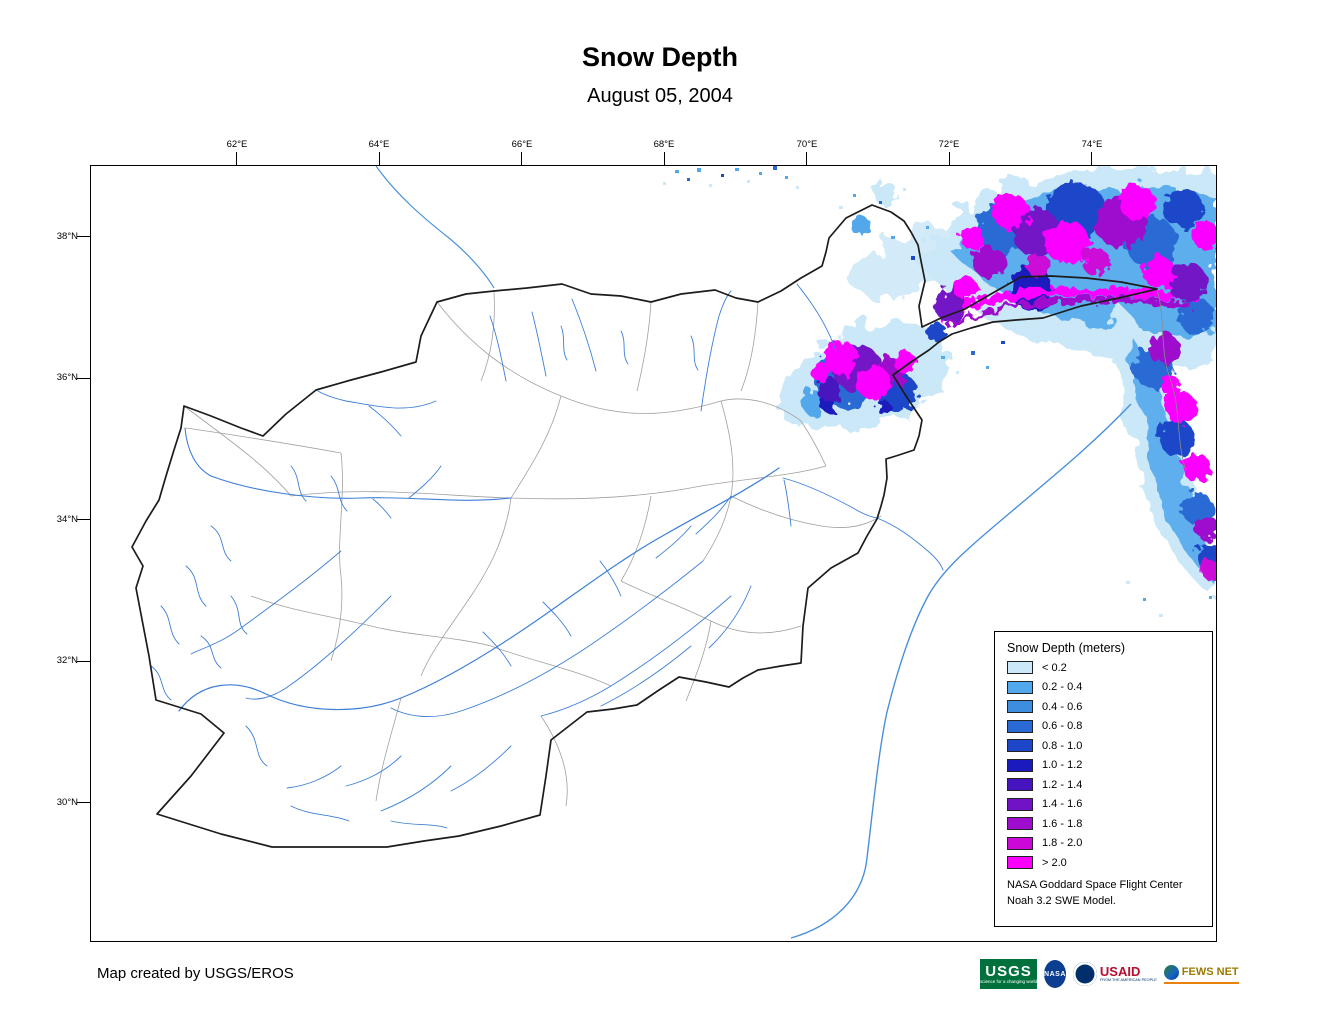  I want to click on legend-label: 1.0 - 1.2, so click(1062, 765).